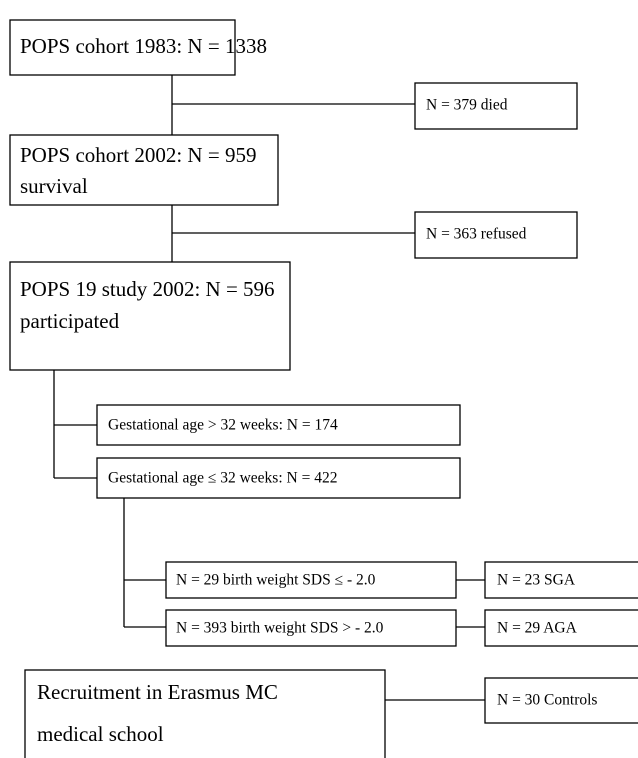 This screenshot has width=638, height=758. Describe the element at coordinates (223, 425) in the screenshot. I see `box-label: Gestational age > 32 weeks: N = 174` at that location.